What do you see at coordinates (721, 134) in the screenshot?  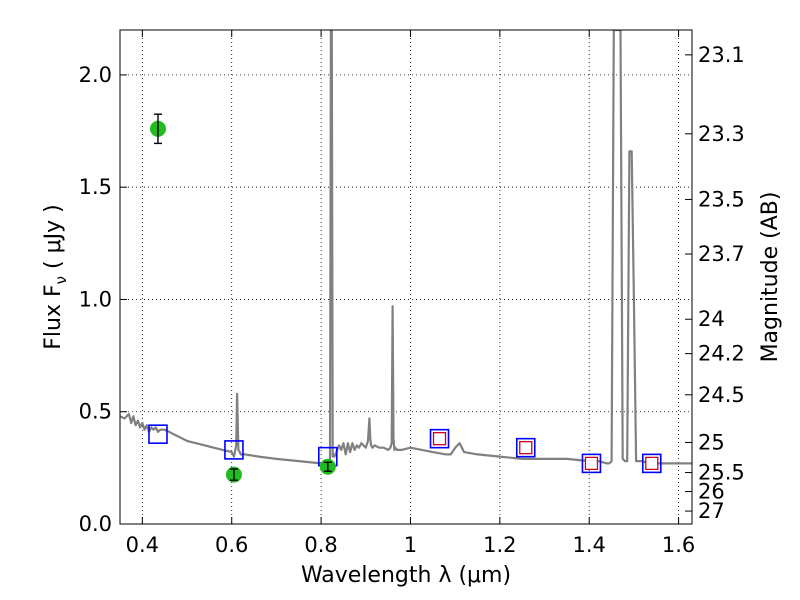 I see `magnitude-tick-label: 23.3` at bounding box center [721, 134].